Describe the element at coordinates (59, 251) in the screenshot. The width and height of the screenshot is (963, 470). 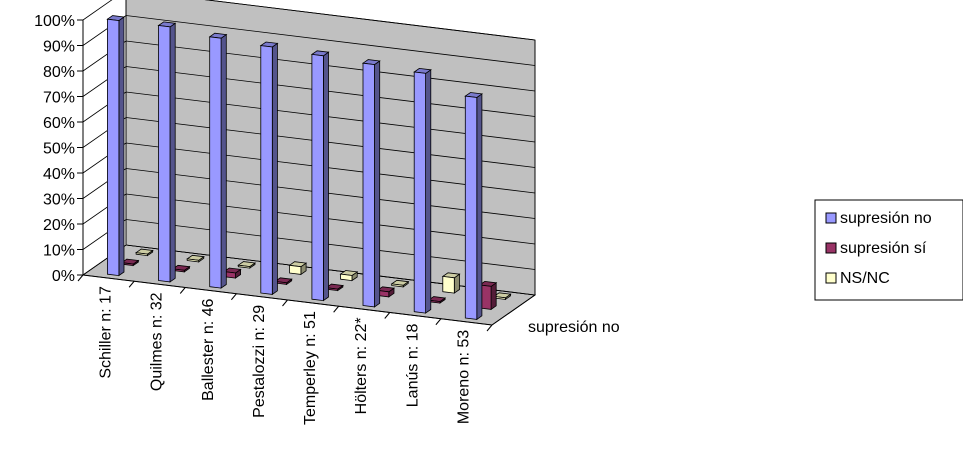
I see `y-tick-label: 10%` at that location.